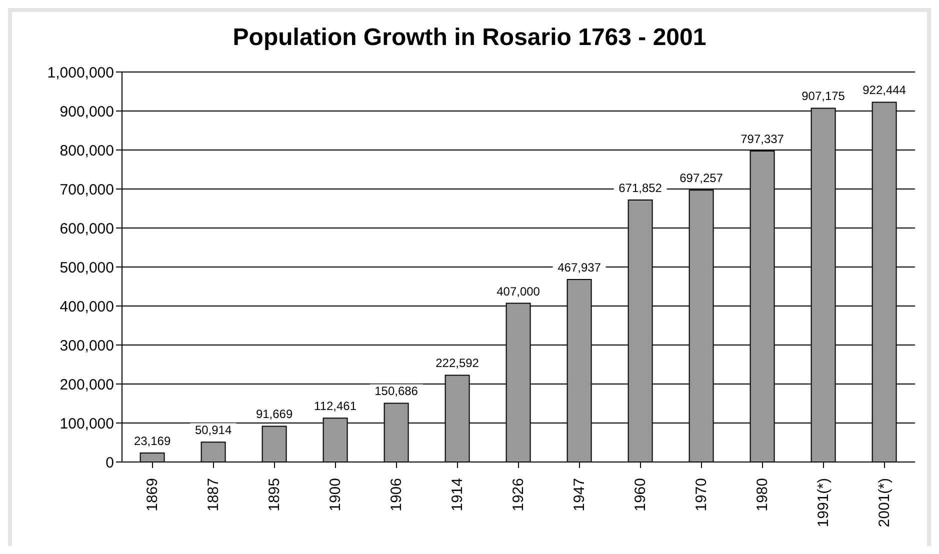 This screenshot has width=939, height=554. What do you see at coordinates (87, 229) in the screenshot?
I see `y-tick-label: 600,000` at bounding box center [87, 229].